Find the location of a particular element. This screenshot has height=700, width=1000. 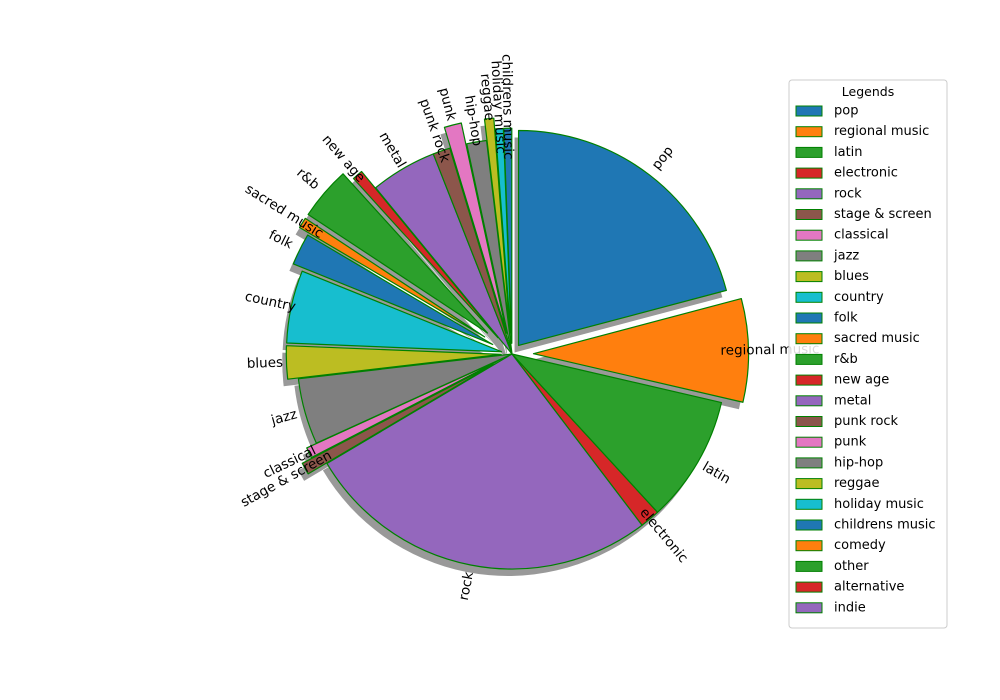

legend-label-punk: punk is located at coordinates (850, 442).